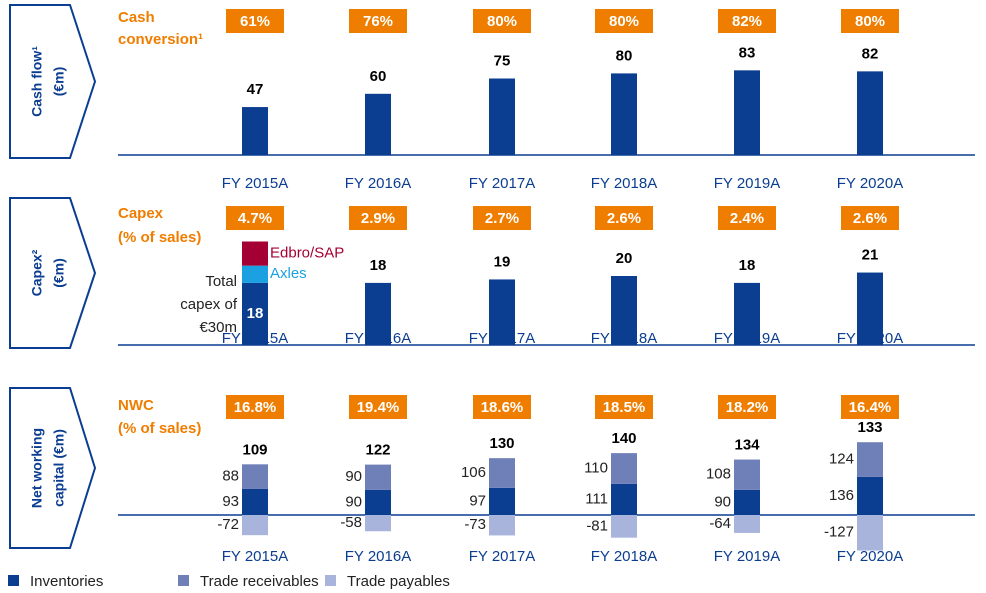  Describe the element at coordinates (596, 498) in the screenshot. I see `segment-value: 111` at that location.